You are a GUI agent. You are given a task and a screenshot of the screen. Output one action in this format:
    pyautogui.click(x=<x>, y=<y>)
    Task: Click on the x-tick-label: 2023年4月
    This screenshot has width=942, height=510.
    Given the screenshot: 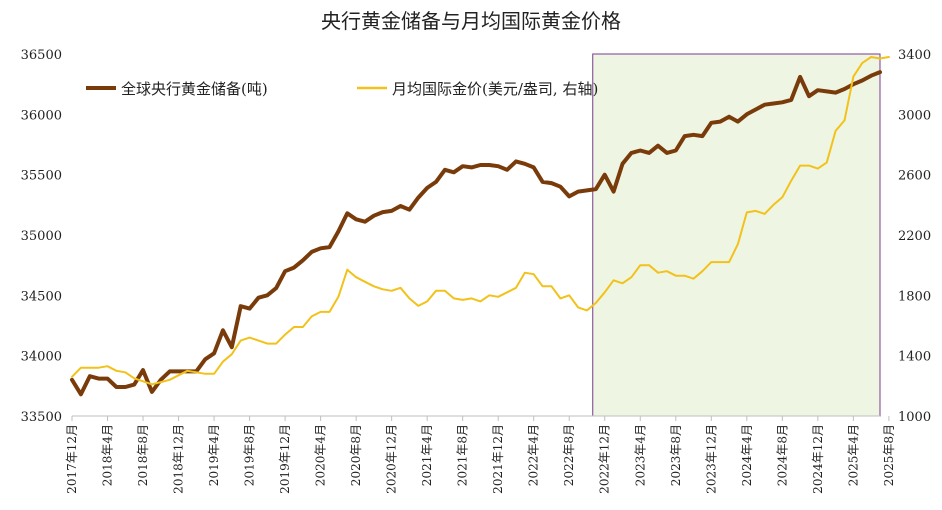 What is the action you would take?
    pyautogui.click(x=640, y=455)
    